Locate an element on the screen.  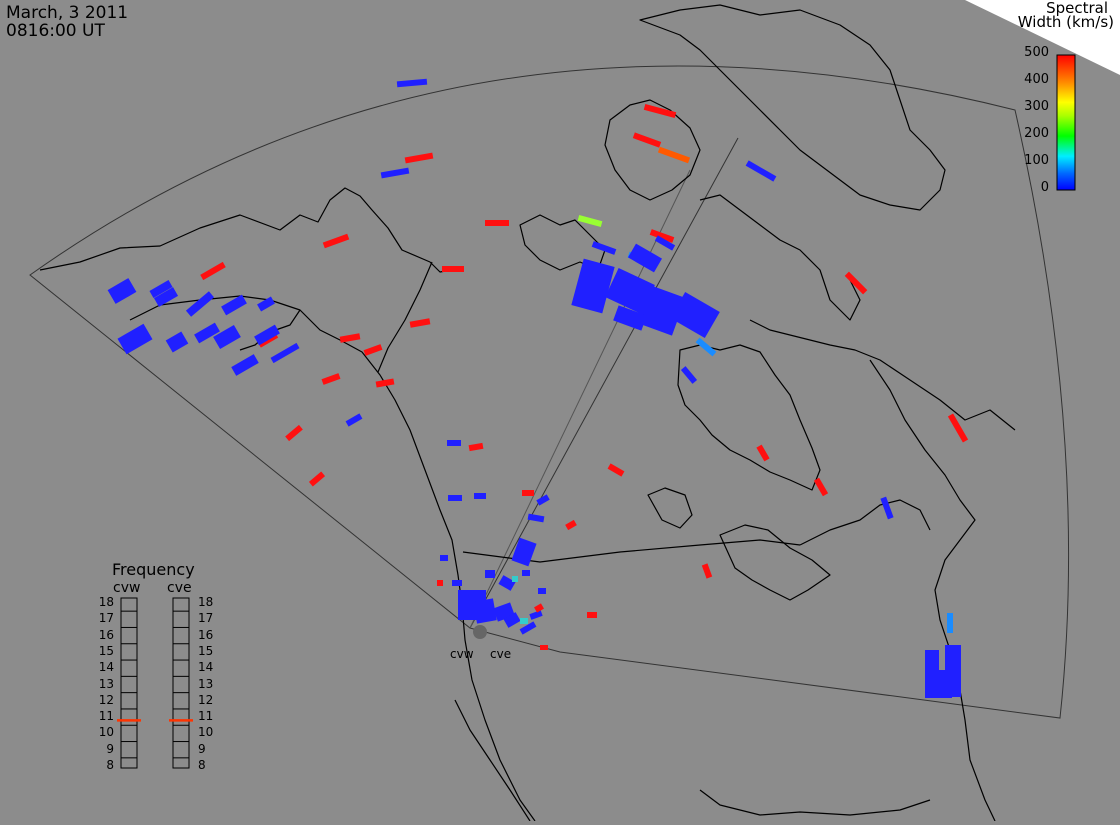
frequency-scale-label: 11 is located at coordinates (106, 716).